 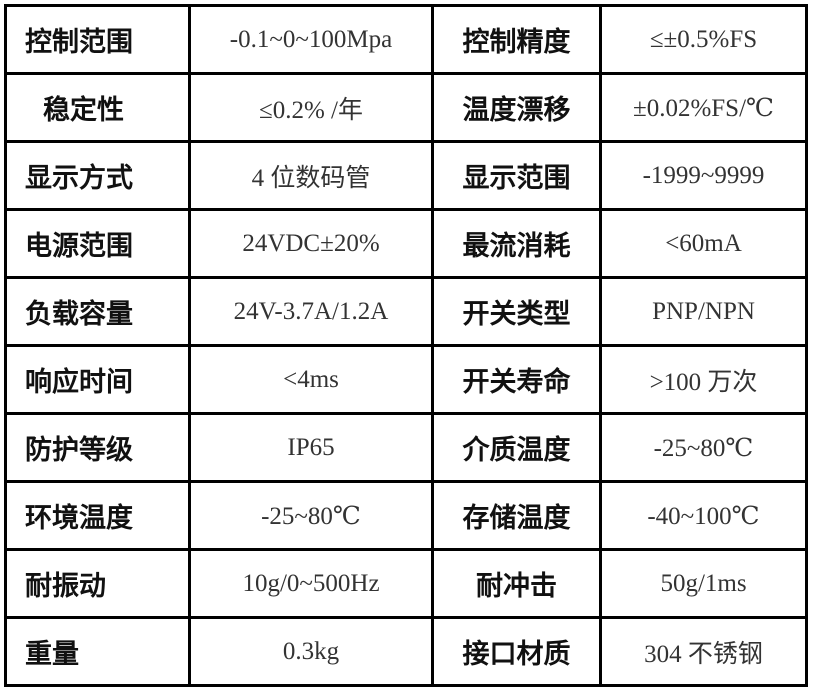 What do you see at coordinates (516, 379) in the screenshot?
I see `spec-label: 开关寿命` at bounding box center [516, 379].